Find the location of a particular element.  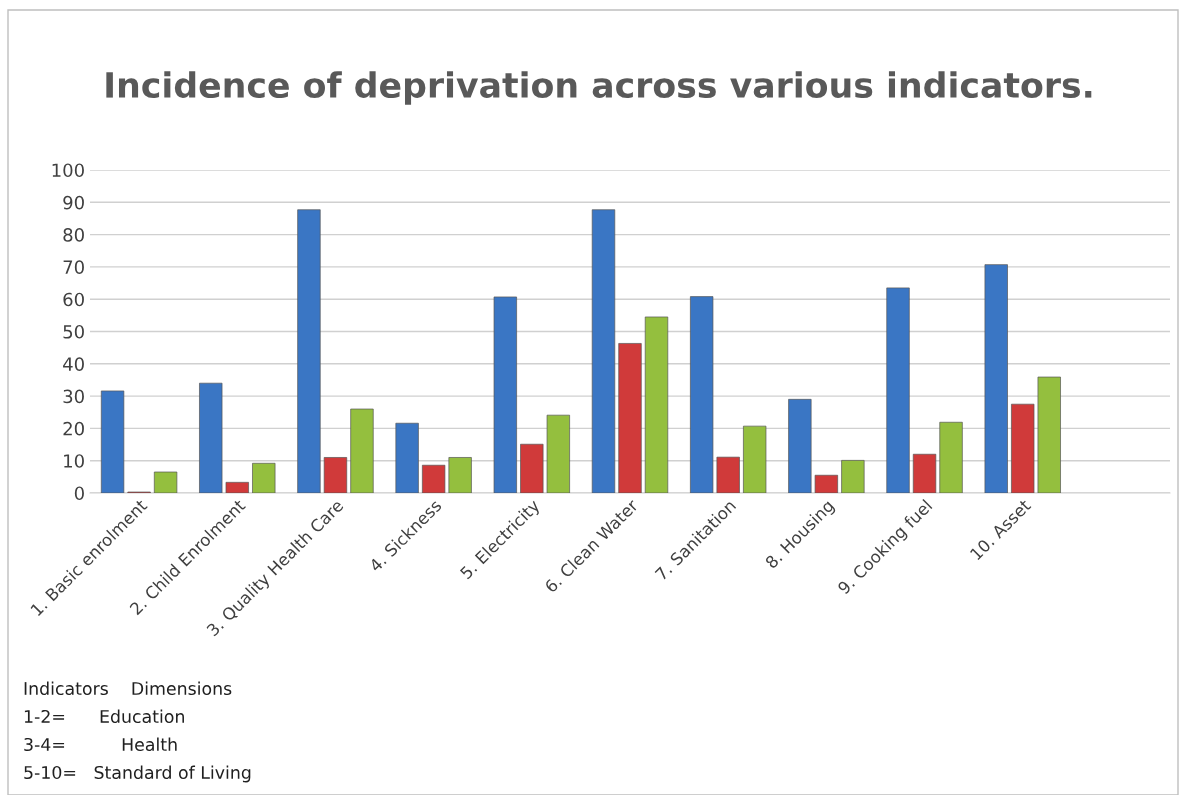

text: 3-4= Health is located at coordinates (100, 744).